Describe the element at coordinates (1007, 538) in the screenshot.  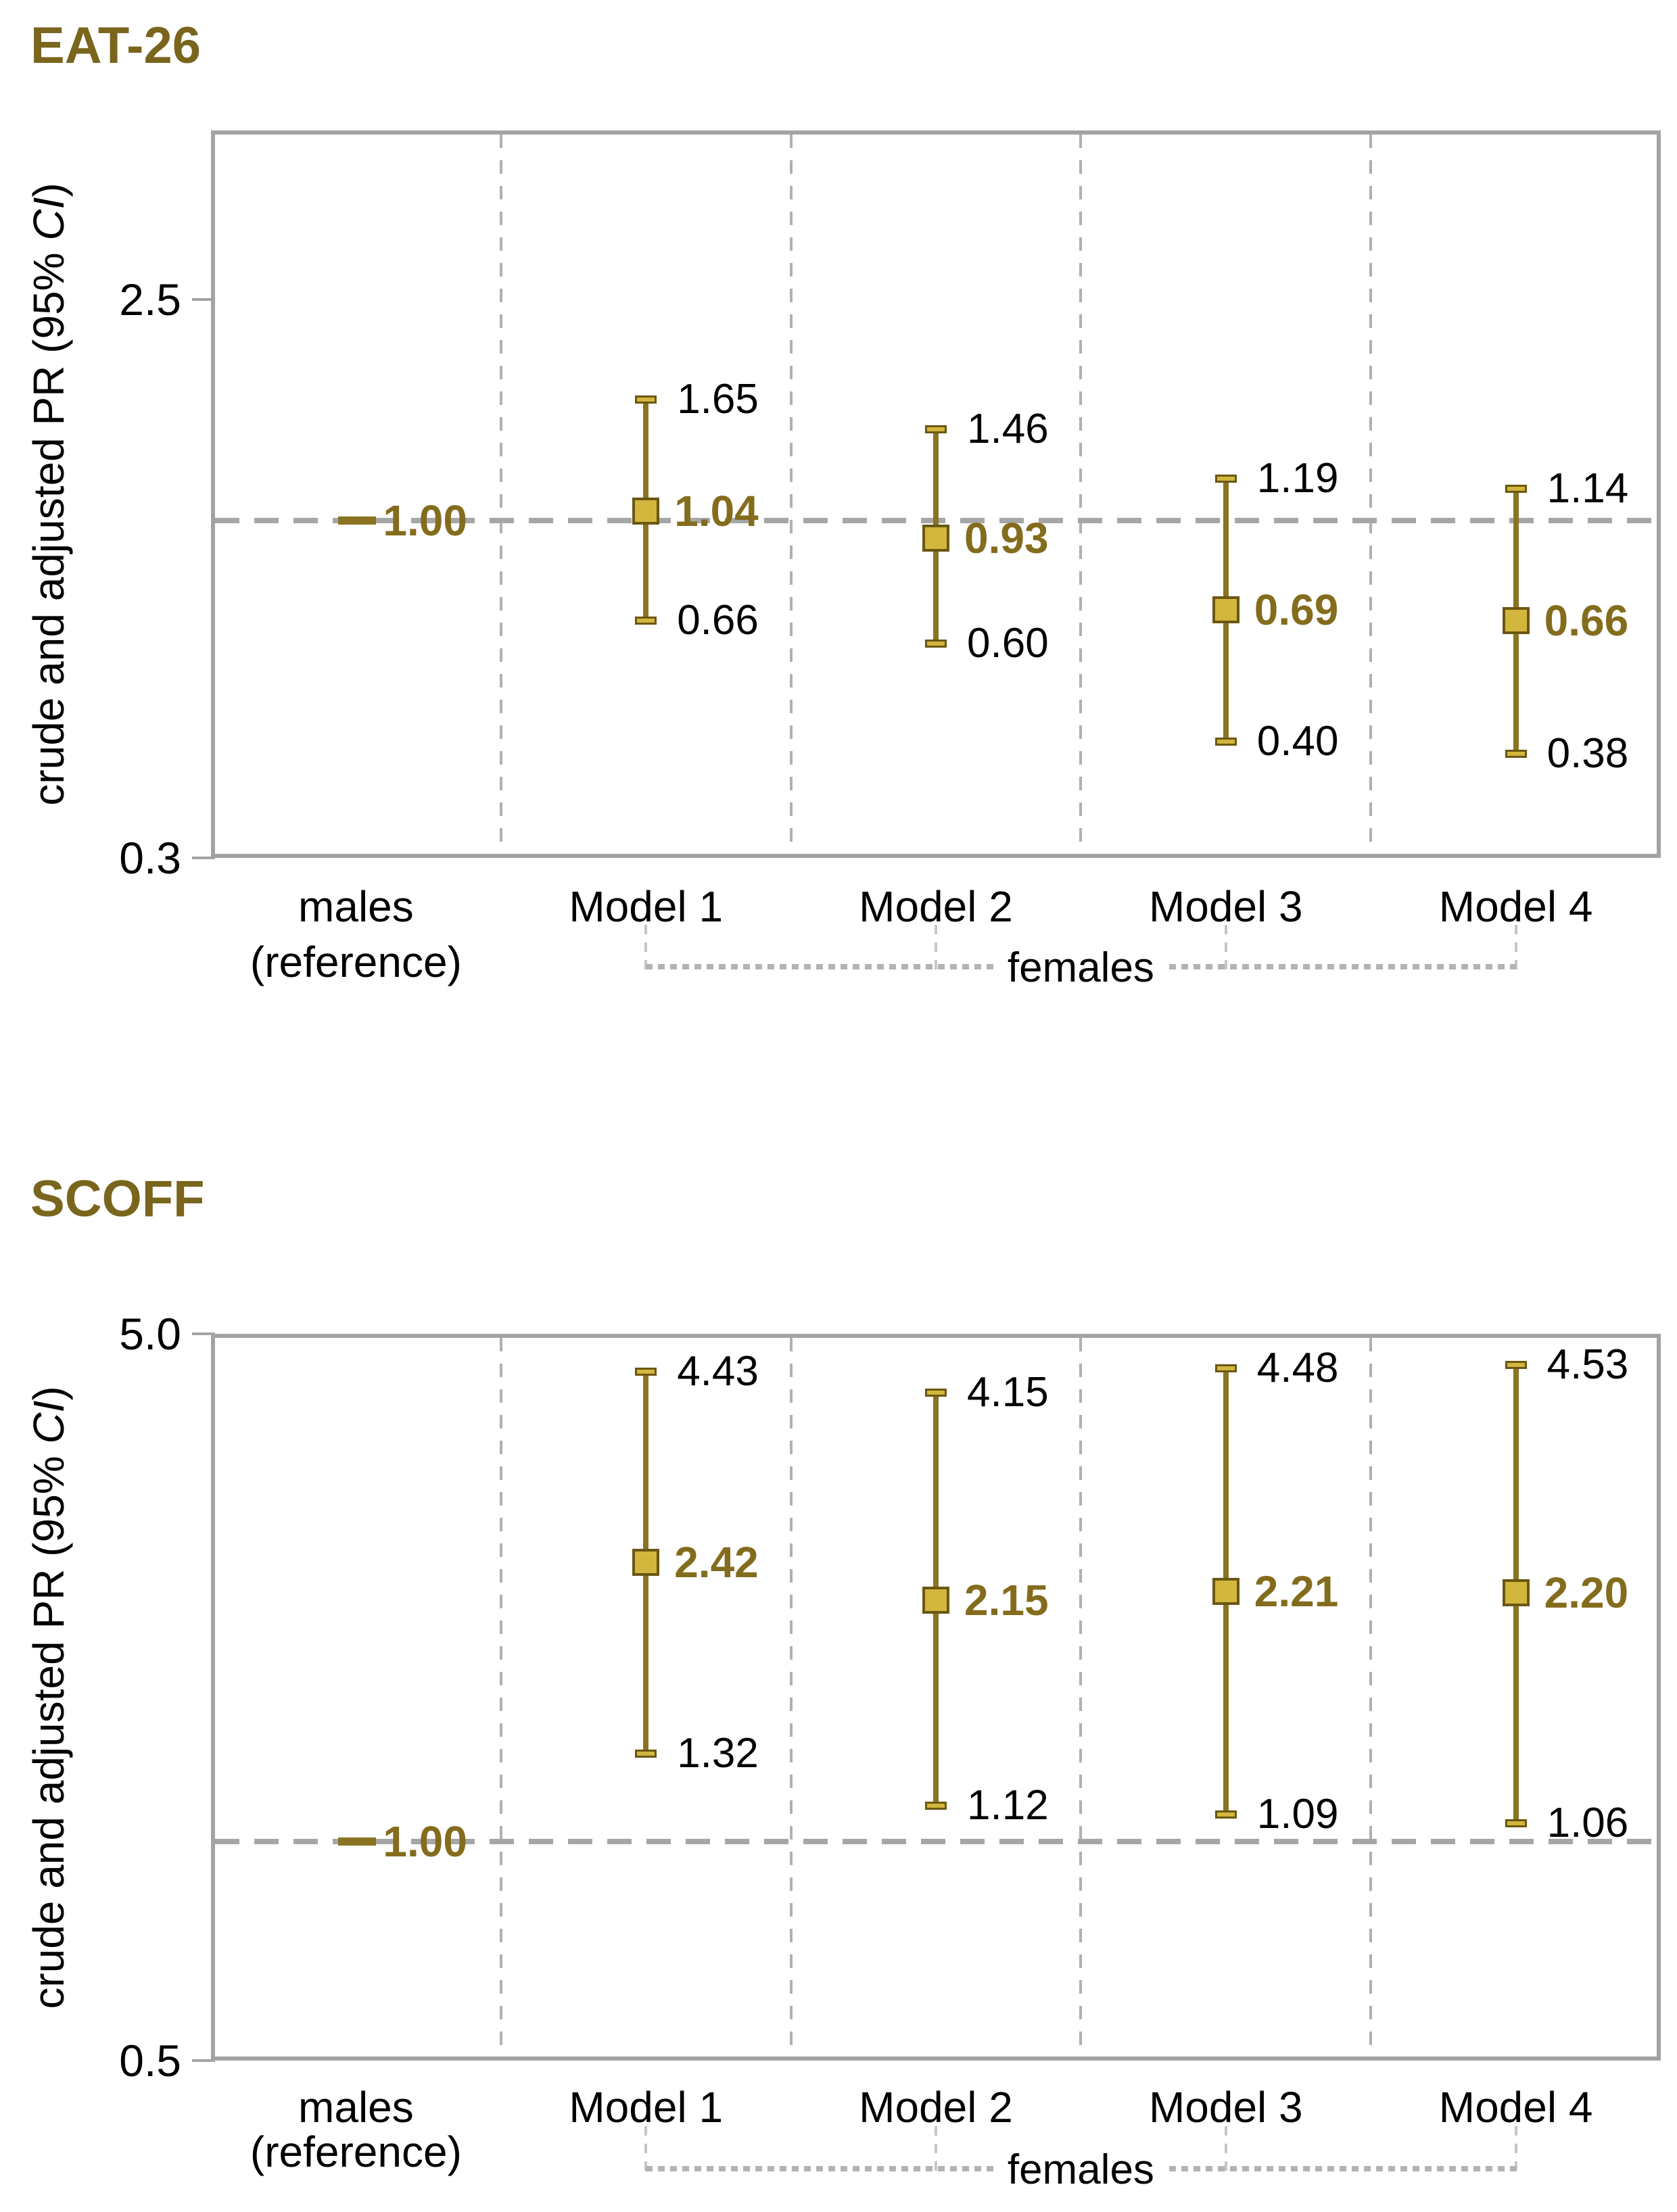
I see `point-estimate-label: 0.93` at that location.